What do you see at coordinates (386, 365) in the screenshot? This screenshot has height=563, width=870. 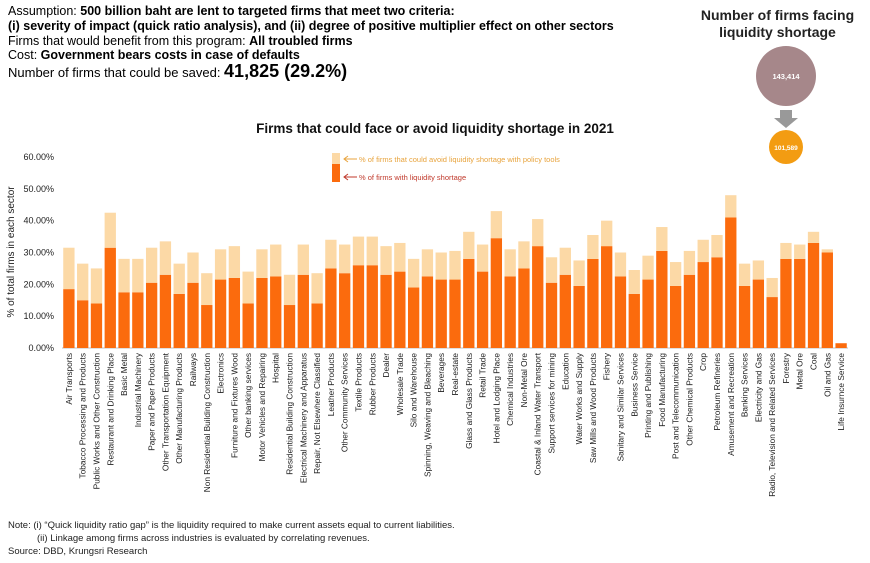 I see `x-tick-label: Dealer` at bounding box center [386, 365].